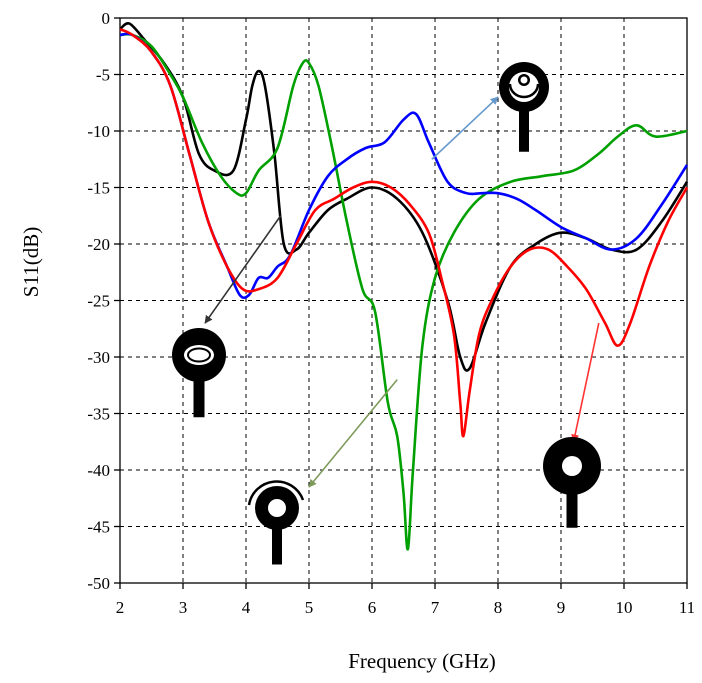  I want to click on antenna-inner-hole, so click(524, 80).